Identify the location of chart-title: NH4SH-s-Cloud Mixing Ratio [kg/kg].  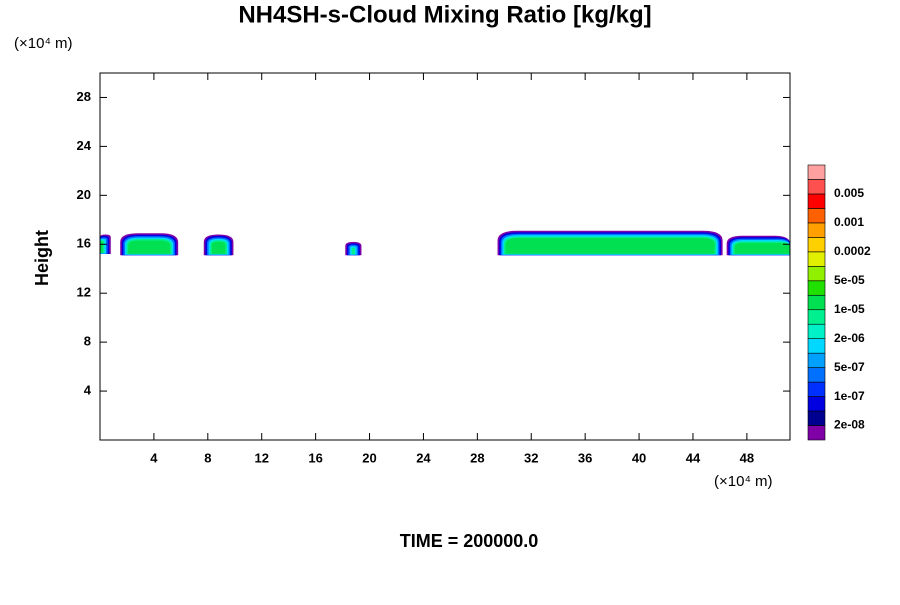
(444, 14).